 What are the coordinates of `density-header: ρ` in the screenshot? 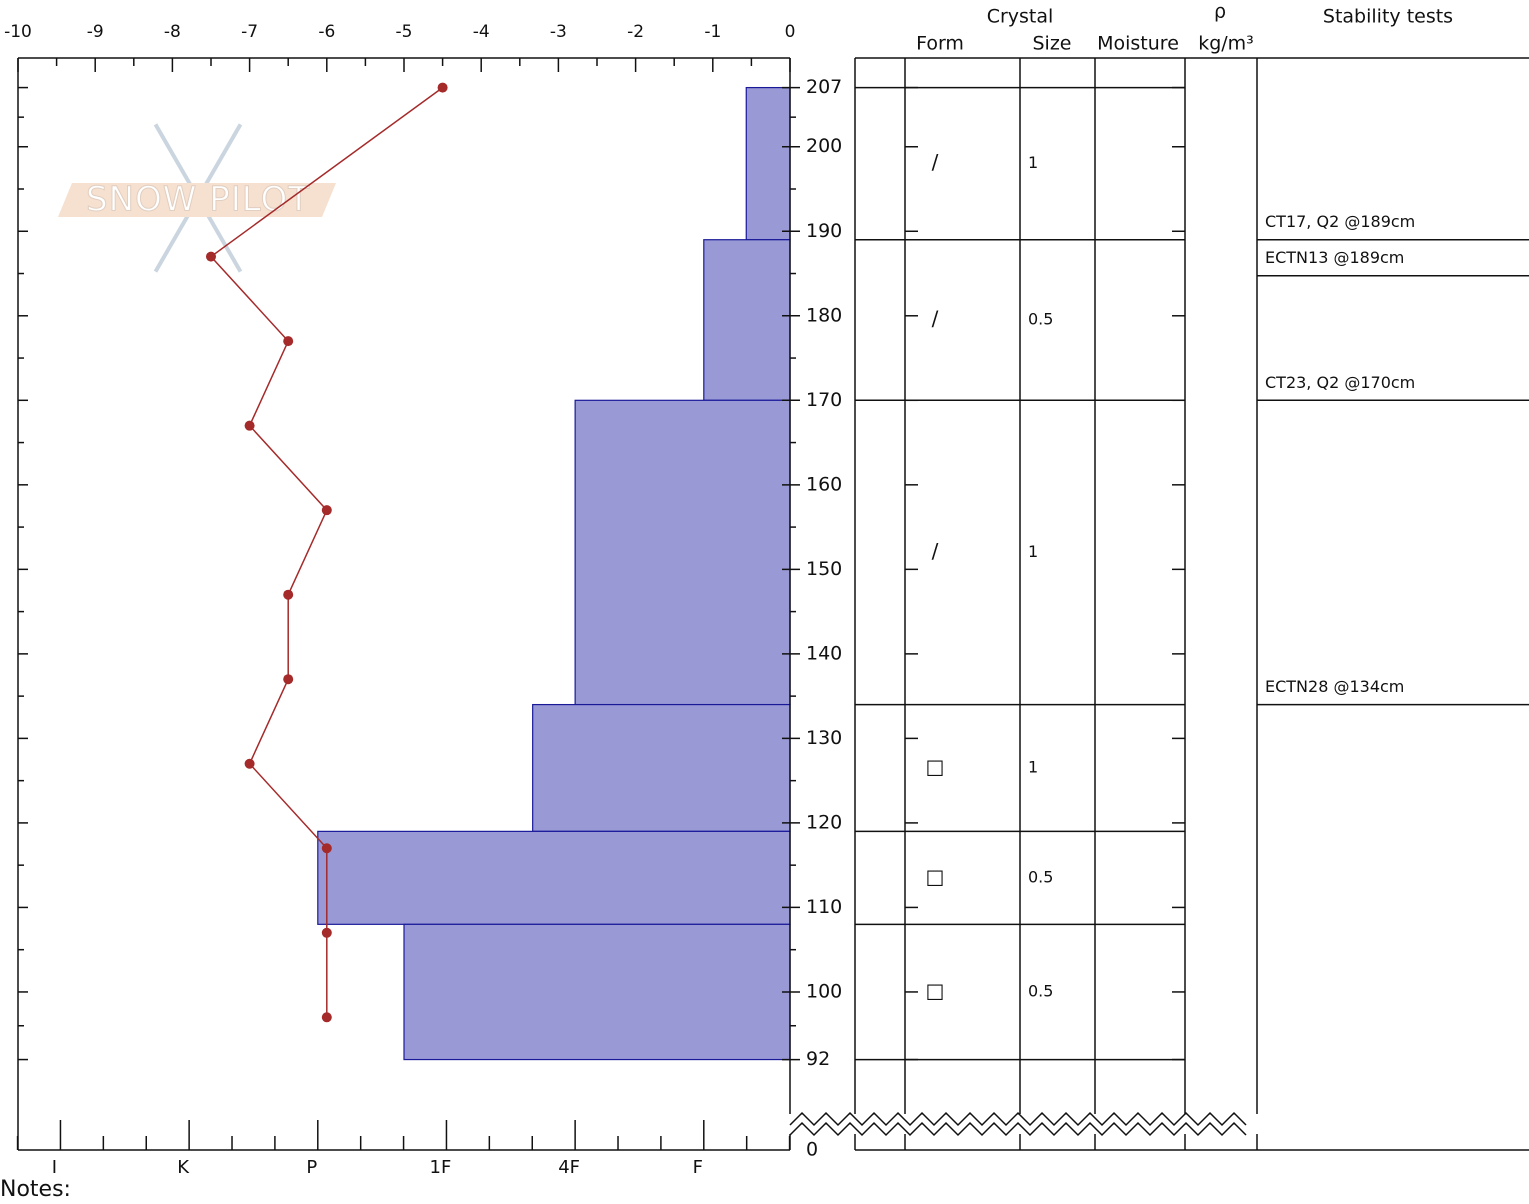 It's located at (1220, 12).